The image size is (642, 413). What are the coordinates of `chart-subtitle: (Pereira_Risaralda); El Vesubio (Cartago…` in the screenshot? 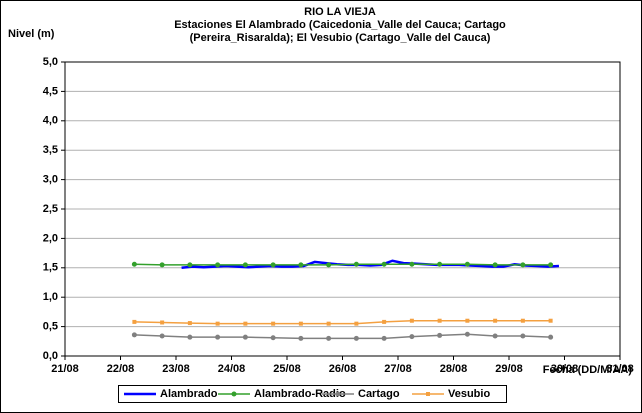 It's located at (340, 38).